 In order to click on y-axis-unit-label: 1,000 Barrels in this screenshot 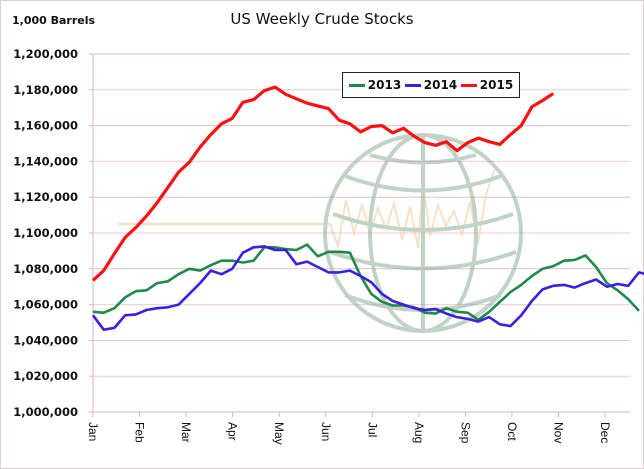, I will do `click(54, 20)`.